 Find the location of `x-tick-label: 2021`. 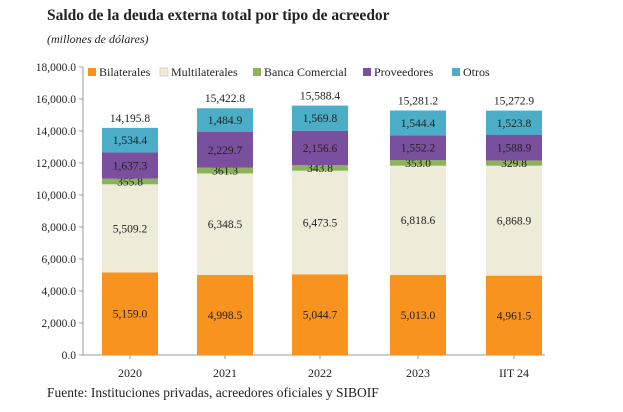

x-tick-label: 2021 is located at coordinates (225, 373).